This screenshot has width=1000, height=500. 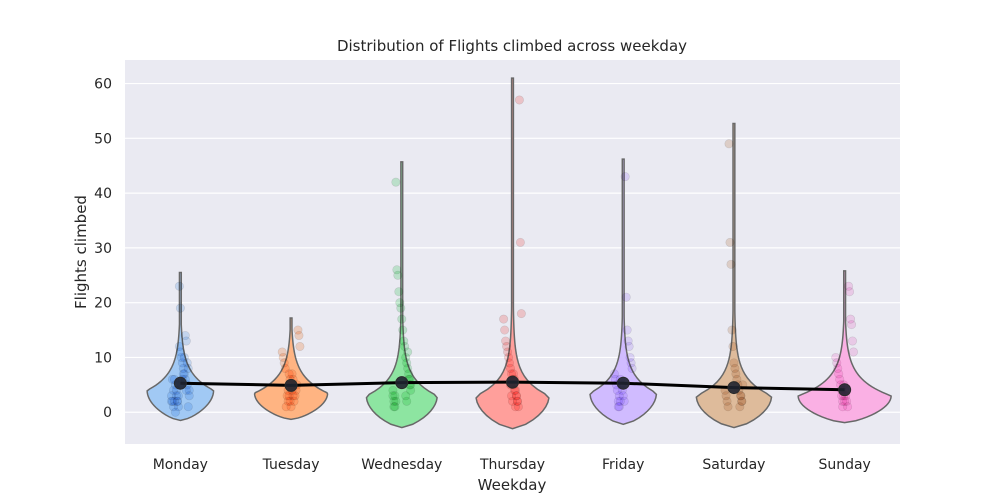 I want to click on violin-thursday, so click(x=512, y=253).